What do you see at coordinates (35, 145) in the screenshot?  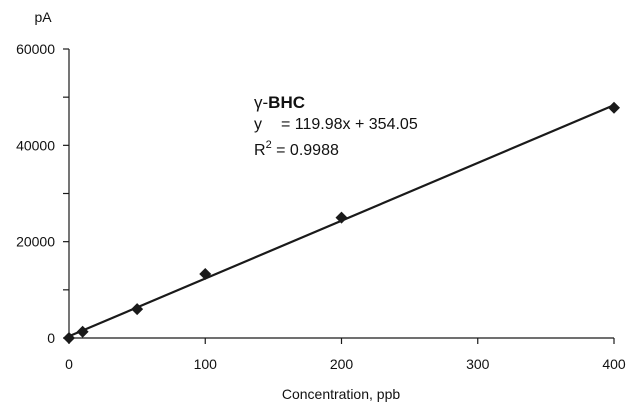 I see `y-tick-label: 40000` at bounding box center [35, 145].